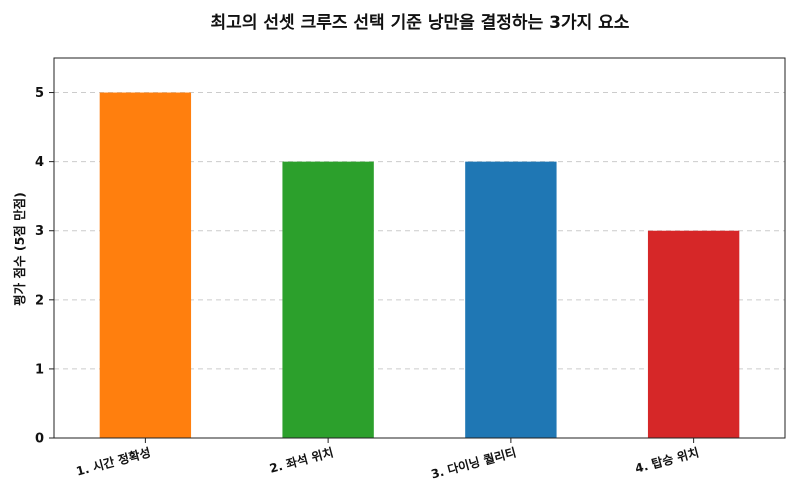 The height and width of the screenshot is (500, 800). Describe the element at coordinates (19, 249) in the screenshot. I see `y-axis-label: 평가 점수 (5점 만점)` at that location.